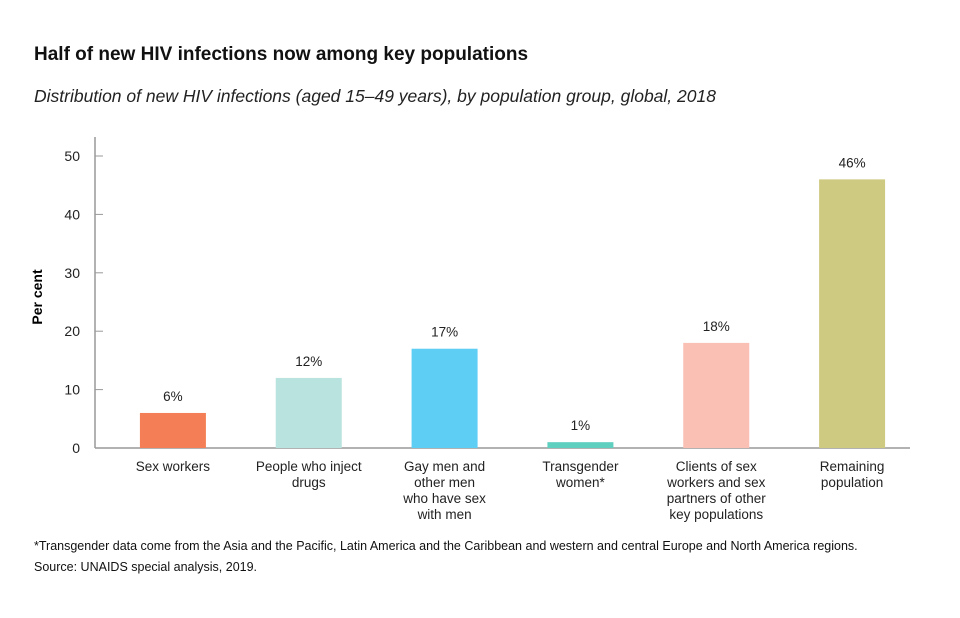 The width and height of the screenshot is (960, 618). I want to click on data-label: 18%, so click(716, 326).